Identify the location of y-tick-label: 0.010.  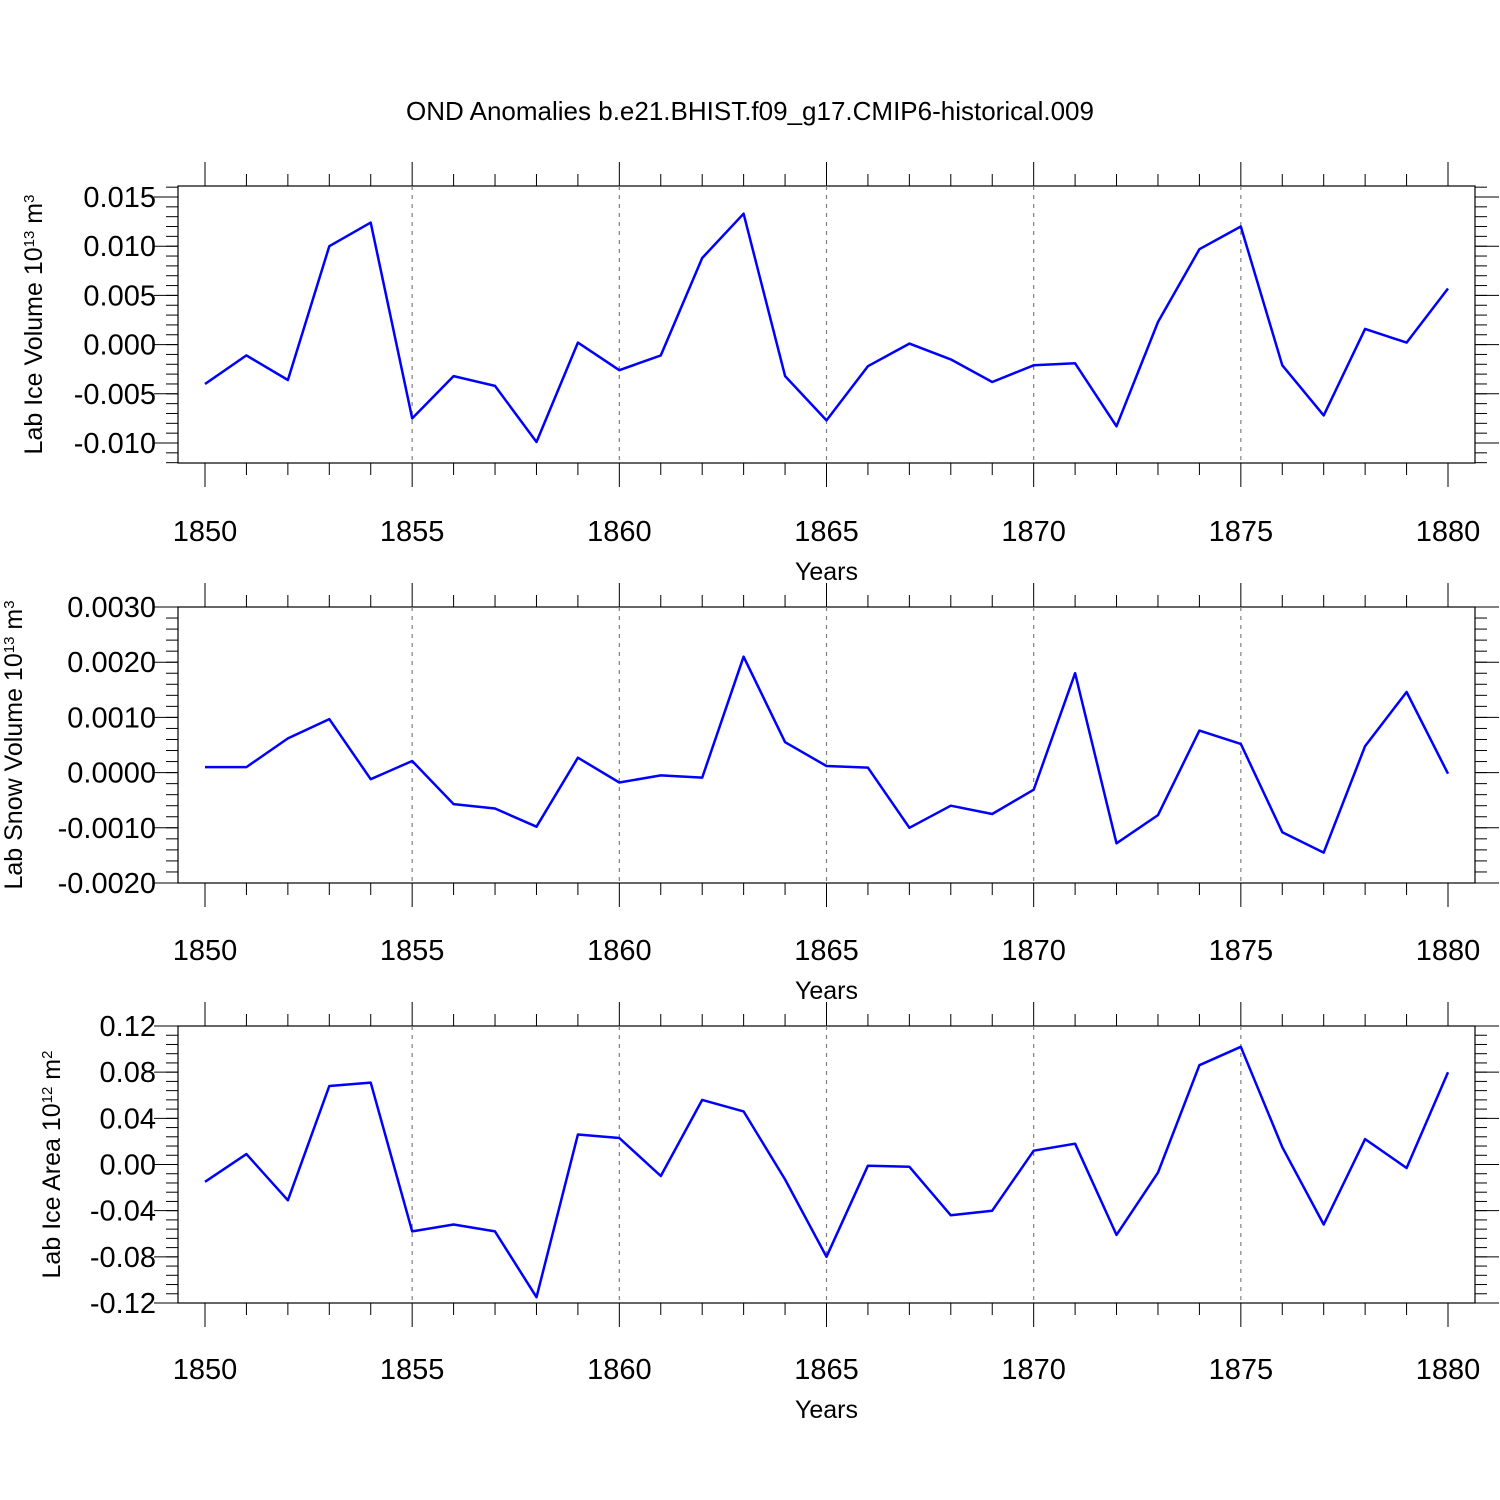
(119, 247).